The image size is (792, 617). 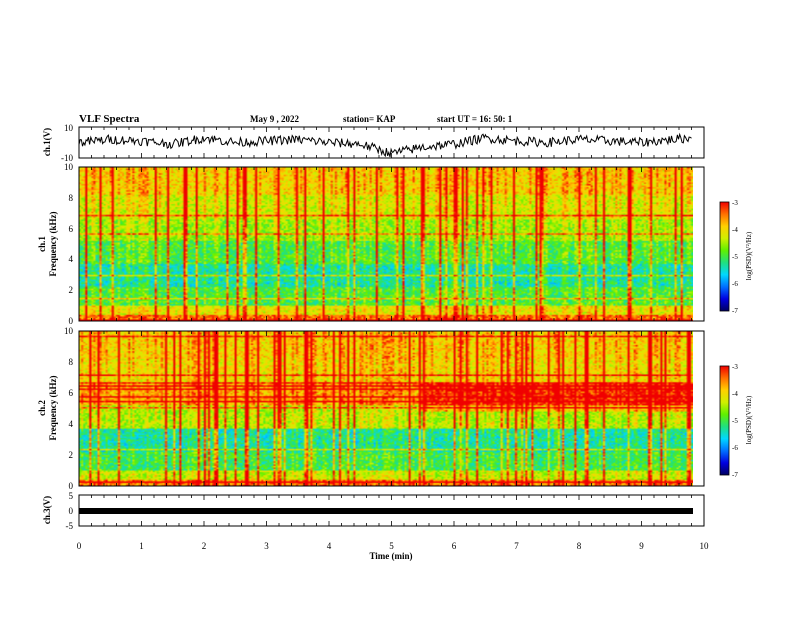 What do you see at coordinates (53, 407) in the screenshot?
I see `ch2-spectrogram-ylabel-frequency: Frequency (kHz)` at bounding box center [53, 407].